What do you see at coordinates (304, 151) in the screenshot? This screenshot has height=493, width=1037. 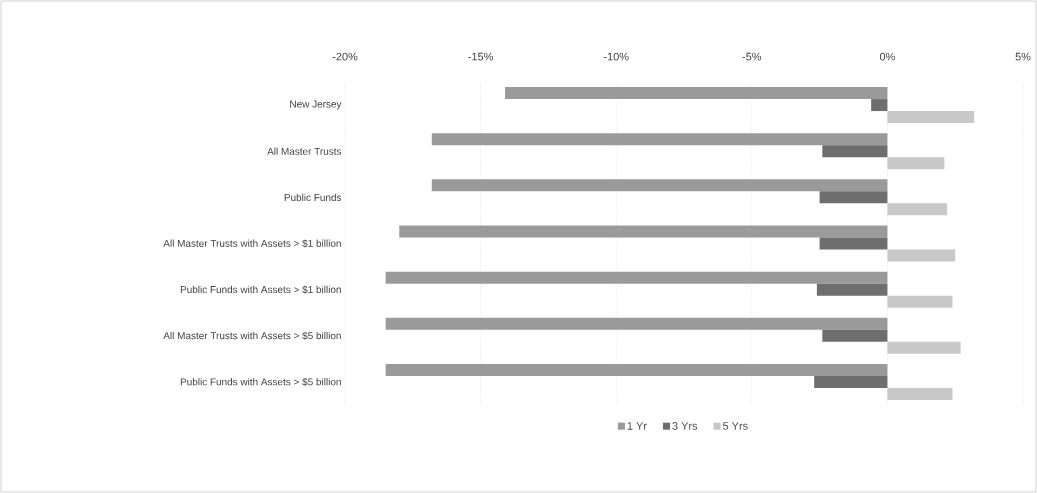 I see `y-tick-label: All Master Trusts` at bounding box center [304, 151].